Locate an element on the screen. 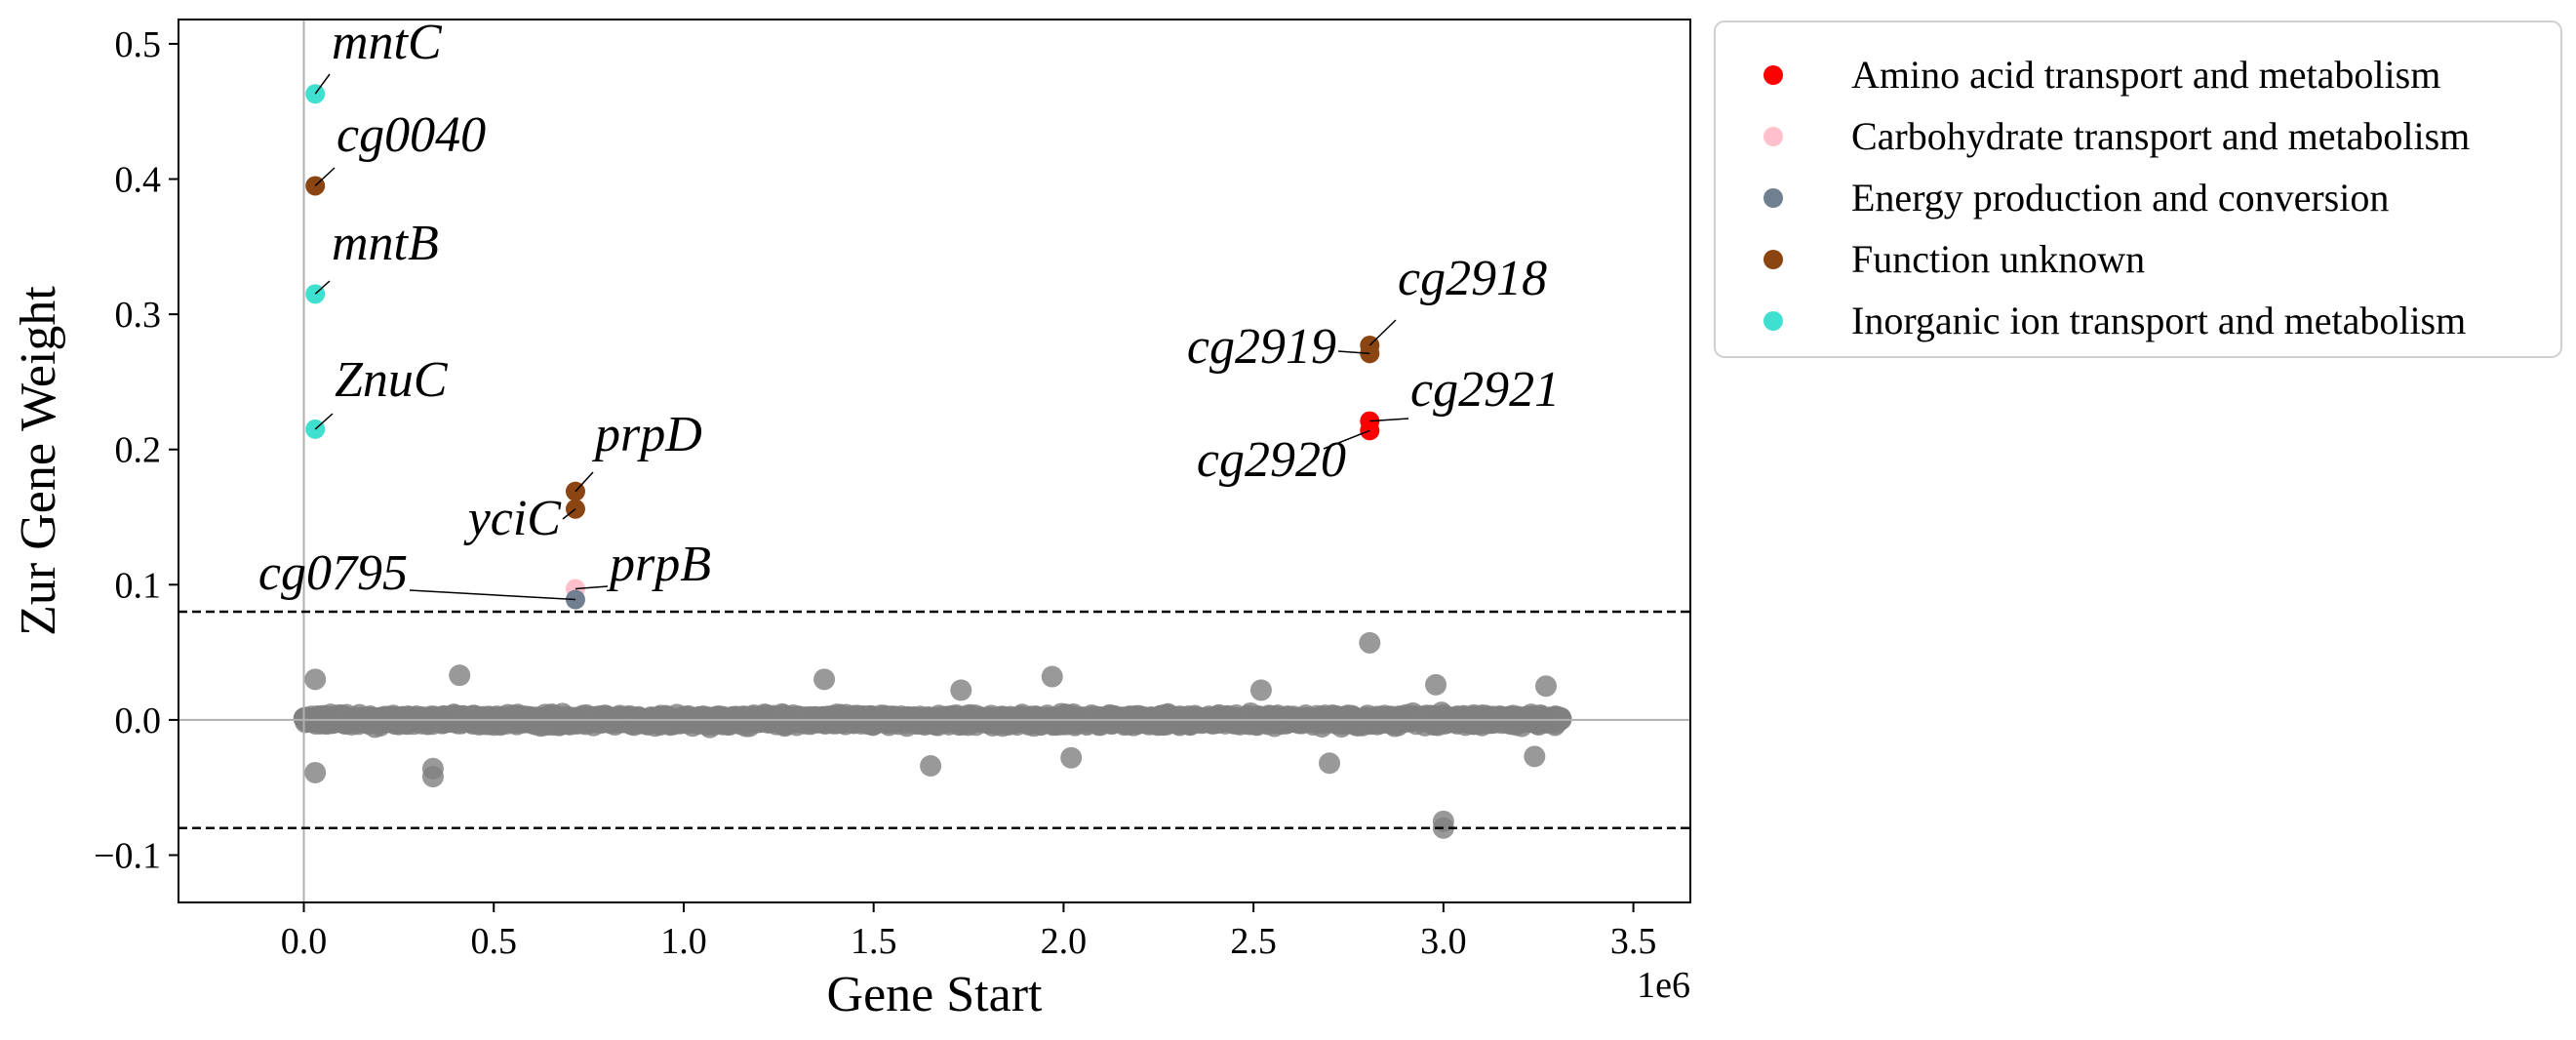 The image size is (2576, 1040). annotation-leader-cg2920 is located at coordinates (1346, 439).